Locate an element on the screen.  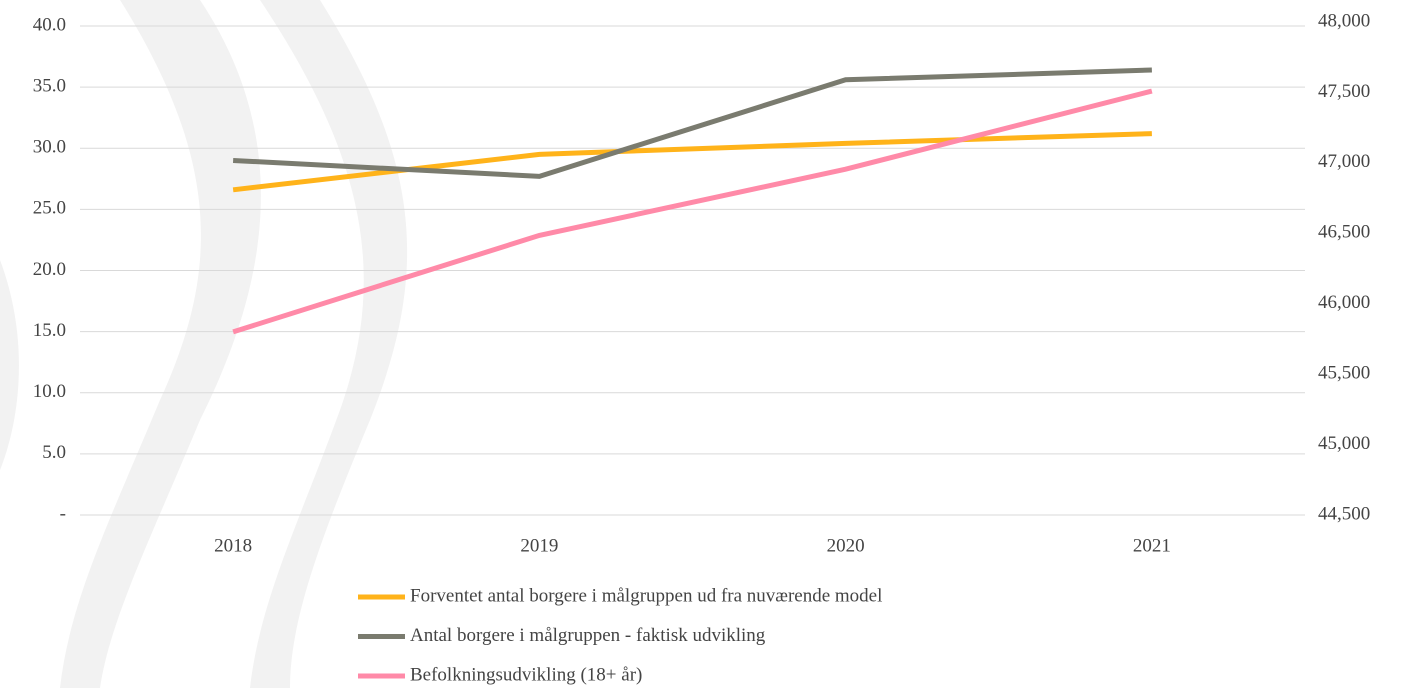
y2-tick-label: 45,000 is located at coordinates (1344, 443).